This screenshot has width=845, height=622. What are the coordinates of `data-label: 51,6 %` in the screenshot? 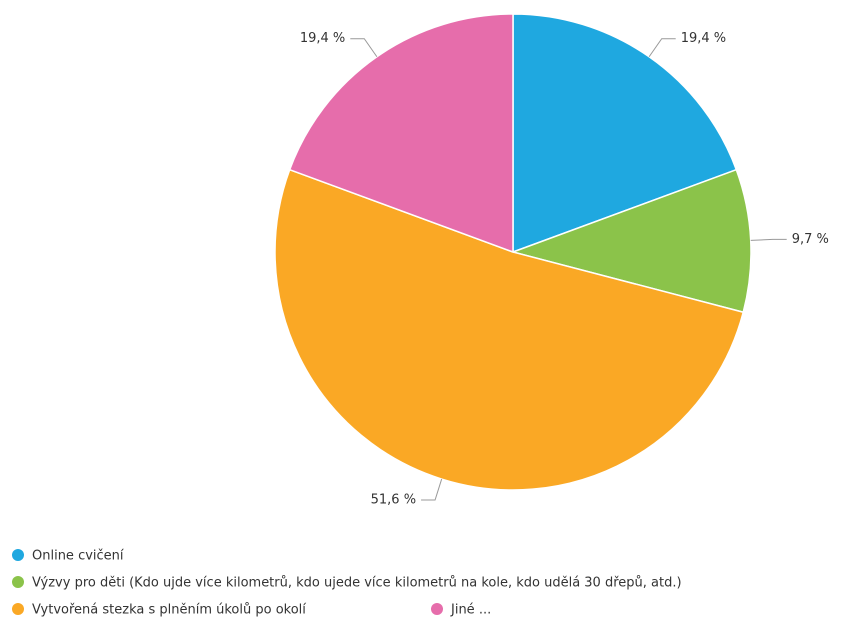 It's located at (393, 500).